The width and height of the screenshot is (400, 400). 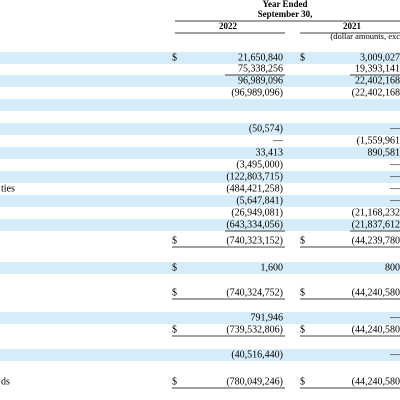 What do you see at coordinates (228, 26) in the screenshot?
I see `column-header: 2022` at bounding box center [228, 26].